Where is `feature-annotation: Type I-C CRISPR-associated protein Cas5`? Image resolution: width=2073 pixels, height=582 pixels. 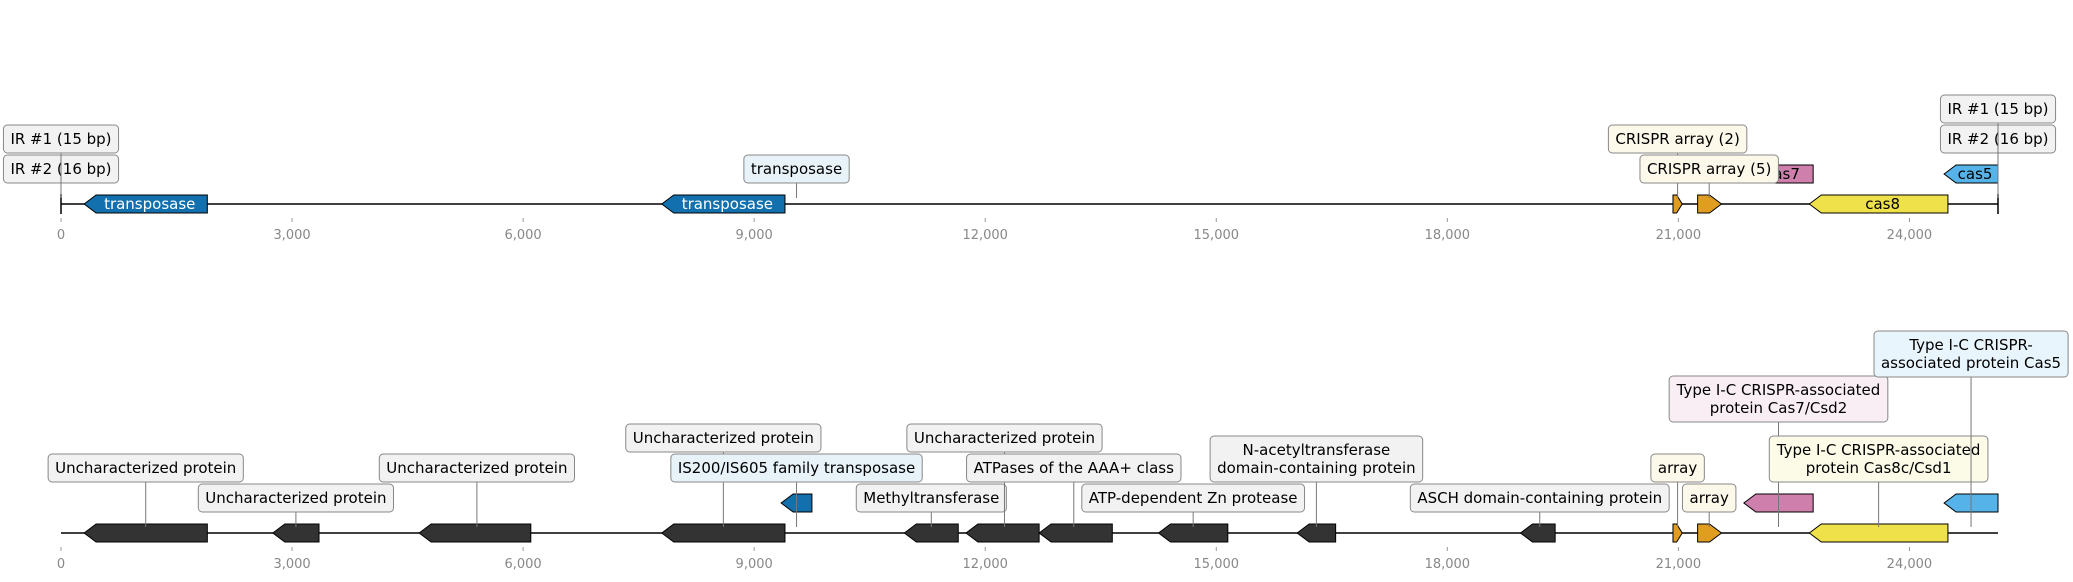
feature-annotation: Type I-C CRISPR-associated protein Cas5 is located at coordinates (1971, 354).